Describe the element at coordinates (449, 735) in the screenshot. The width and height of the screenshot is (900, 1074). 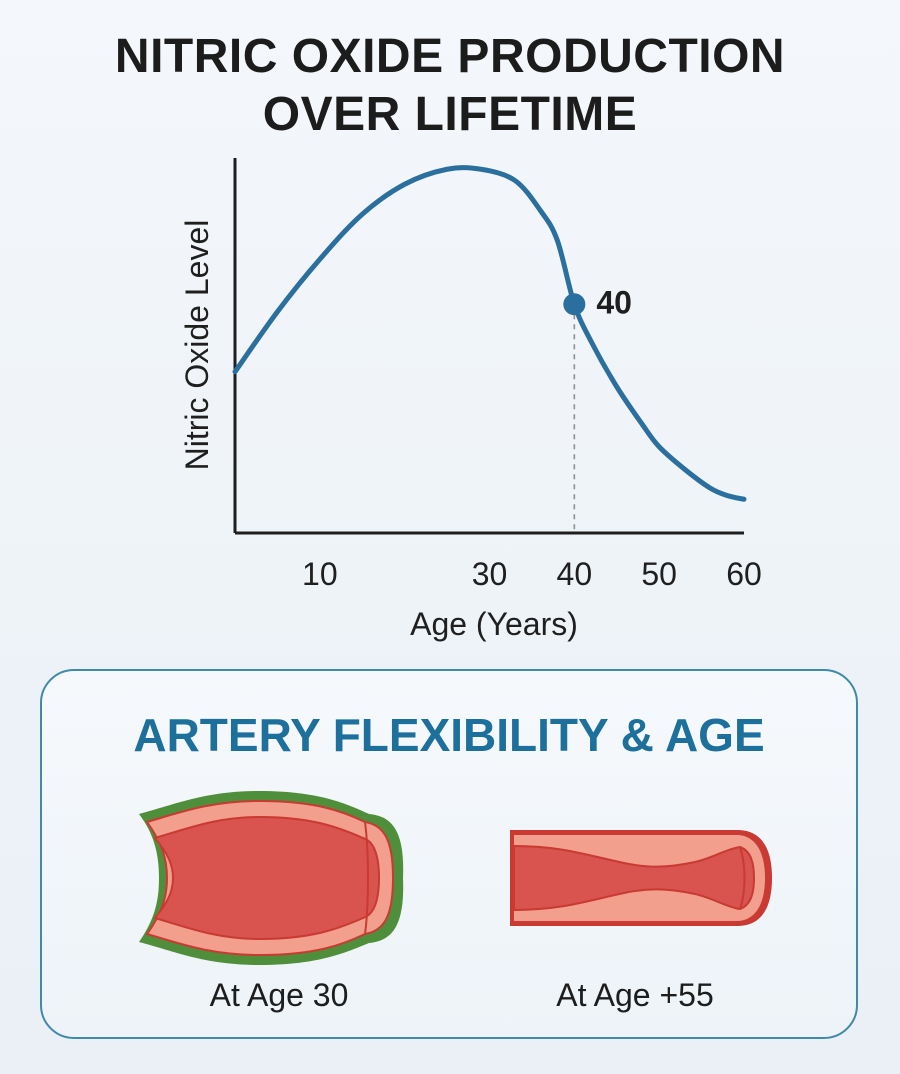
I see `artery-panel-title: ARTERY FLEXIBILITY & AGE` at that location.